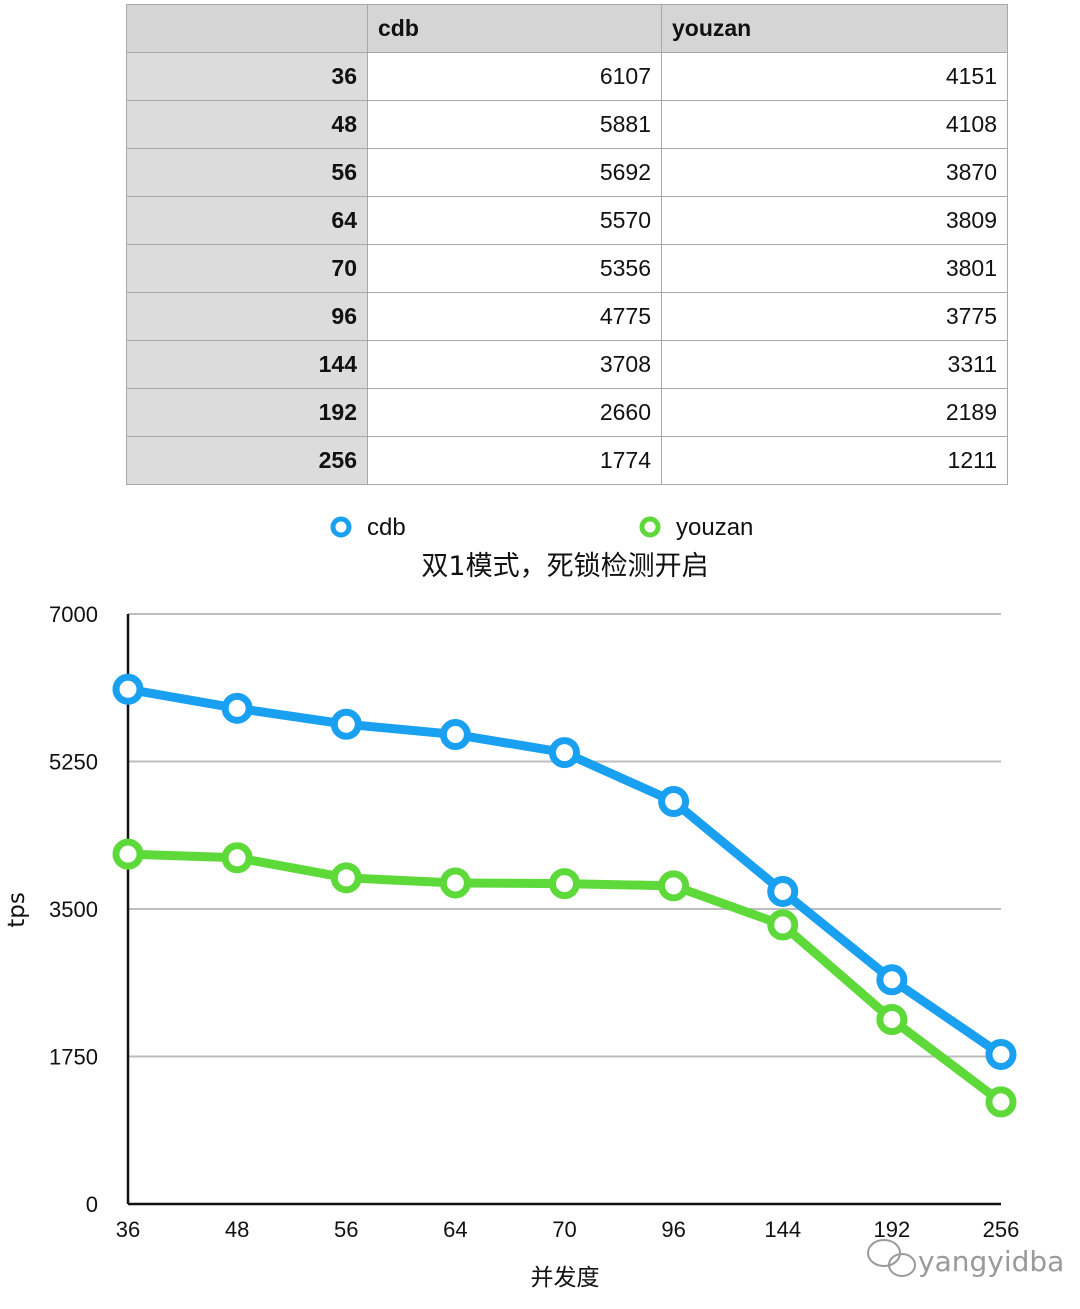 This screenshot has height=1309, width=1080. Describe the element at coordinates (891, 1258) in the screenshot. I see `wechat-icon` at that location.